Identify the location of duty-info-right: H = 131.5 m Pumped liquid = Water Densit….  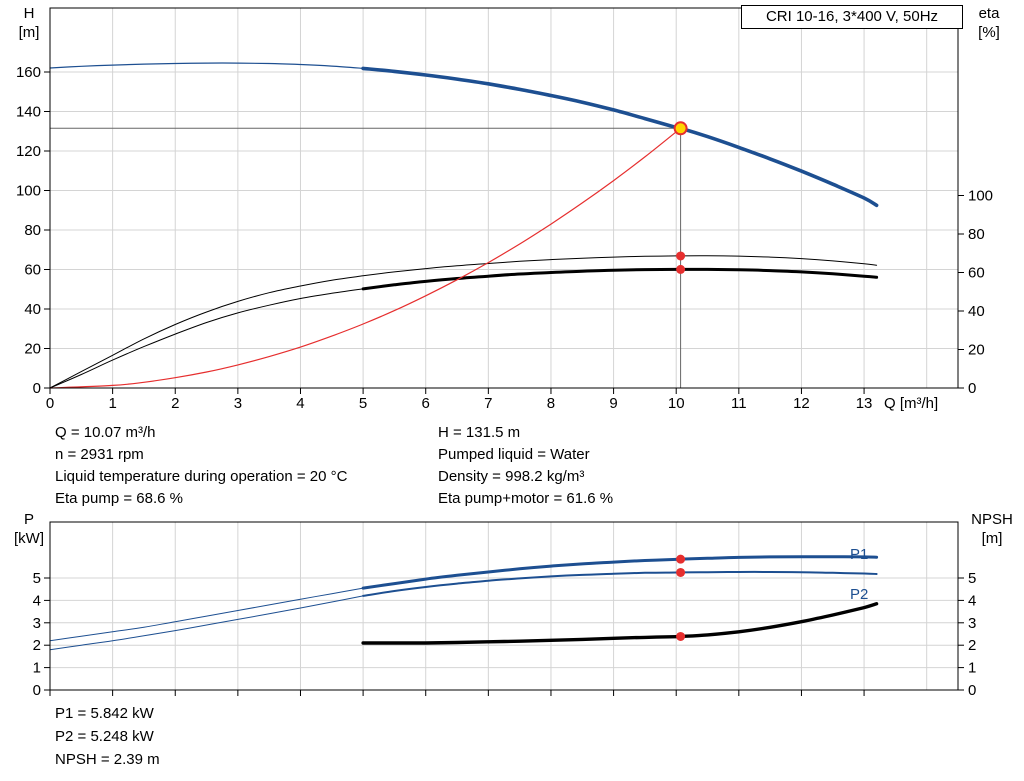
(525, 466).